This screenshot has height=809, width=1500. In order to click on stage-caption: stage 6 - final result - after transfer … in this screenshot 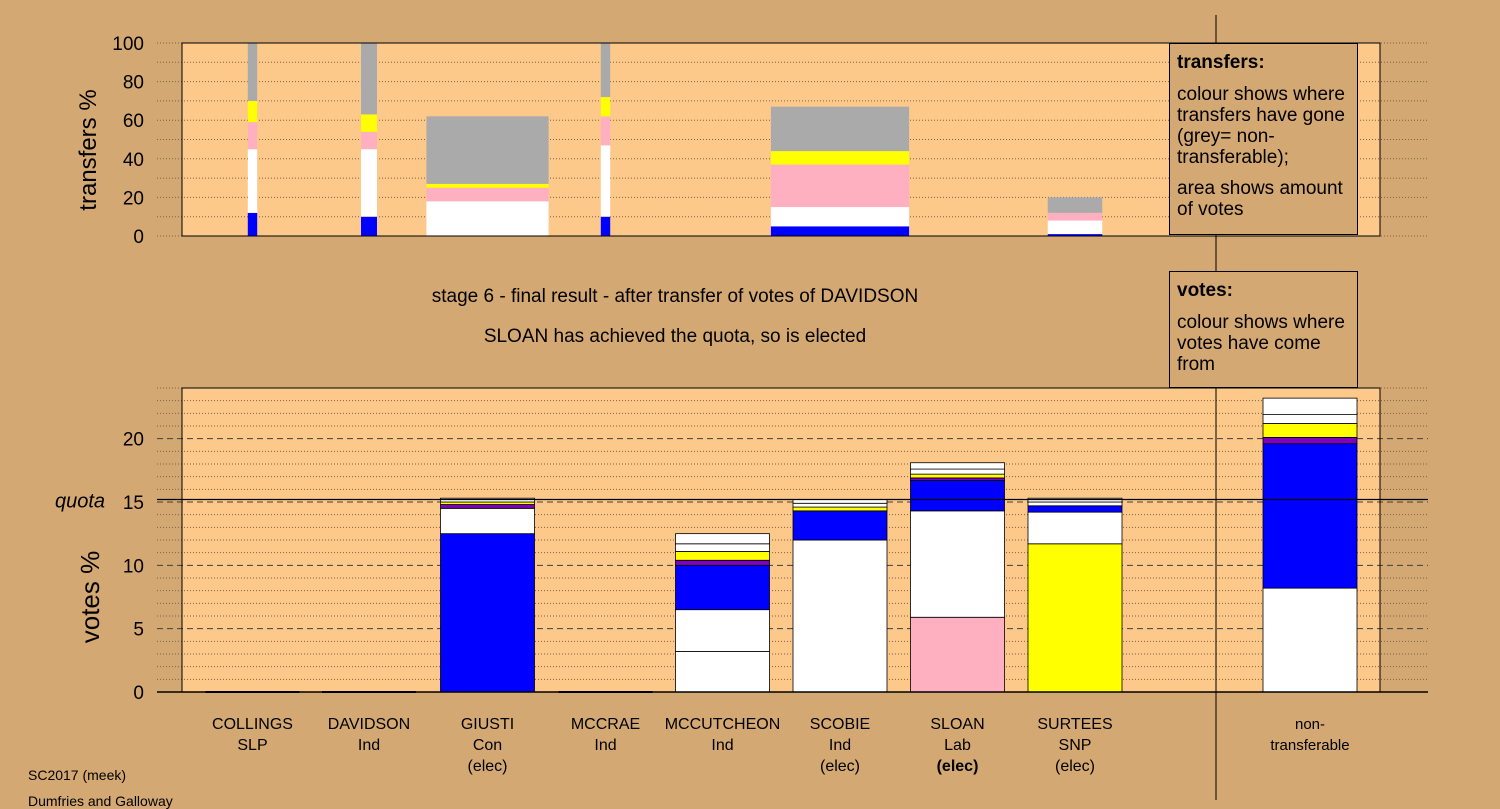, I will do `click(675, 296)`.